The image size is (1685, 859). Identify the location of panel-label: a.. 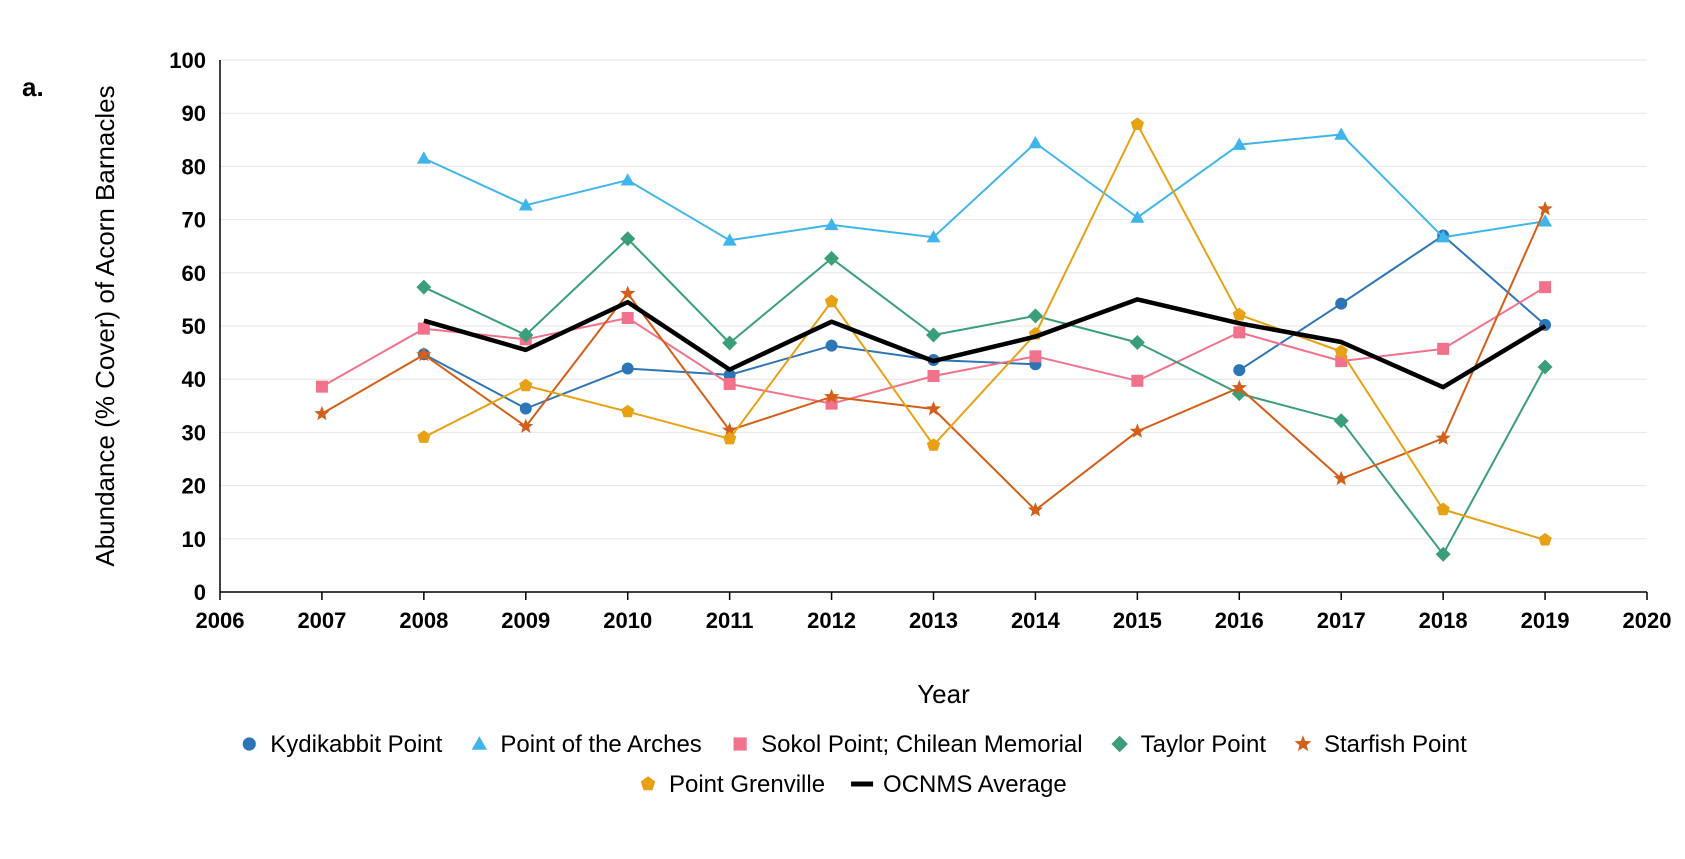
(33, 87).